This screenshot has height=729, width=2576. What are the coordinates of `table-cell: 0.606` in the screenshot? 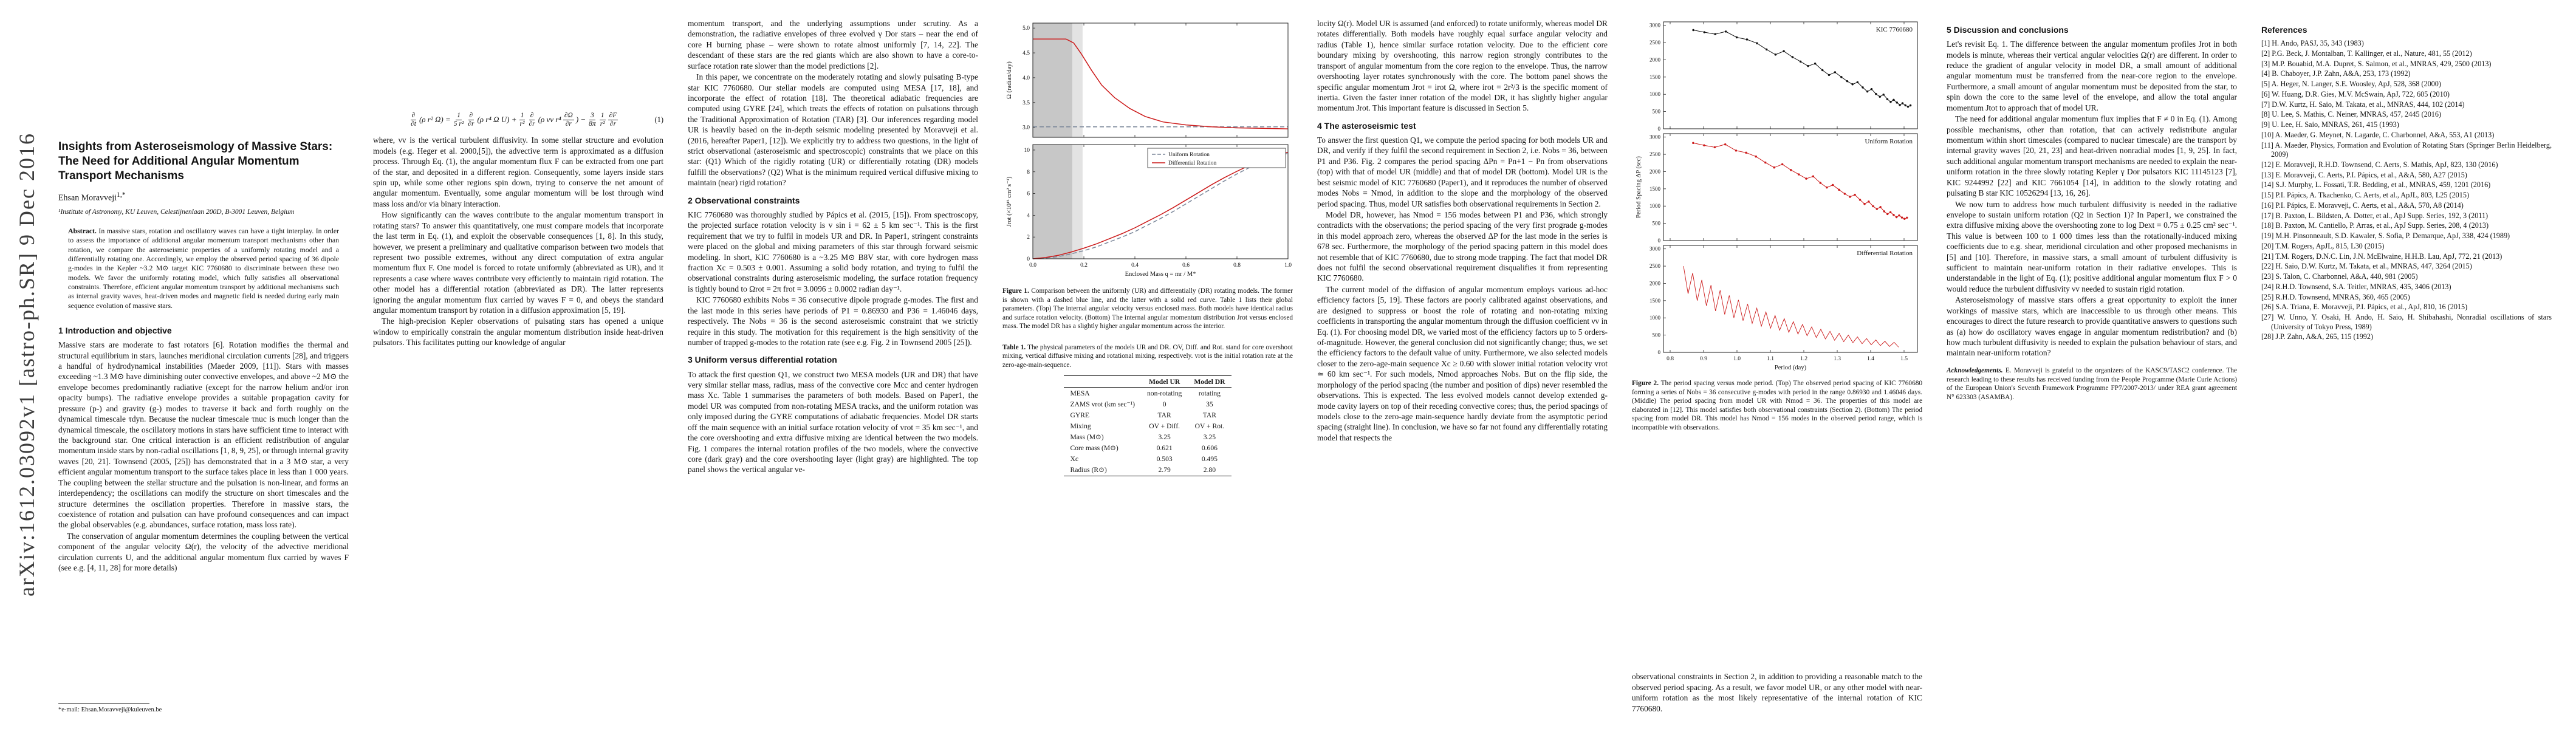 It's located at (1209, 448).